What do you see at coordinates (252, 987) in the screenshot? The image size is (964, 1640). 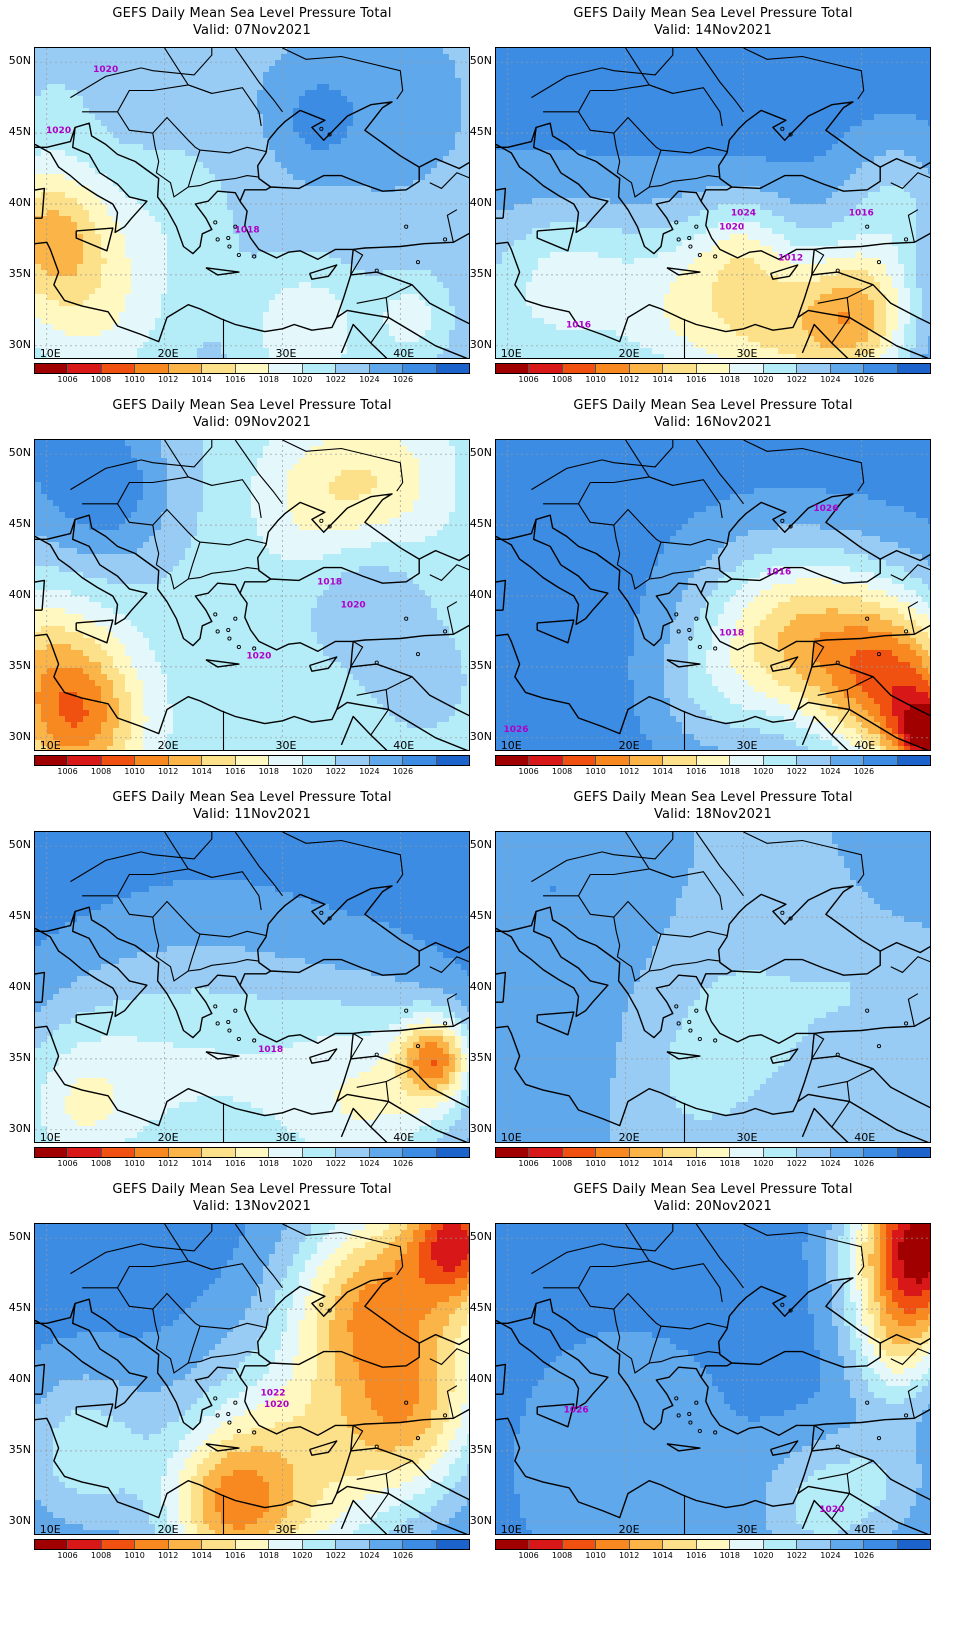 I see `pressure-map-canvas: 1018` at bounding box center [252, 987].